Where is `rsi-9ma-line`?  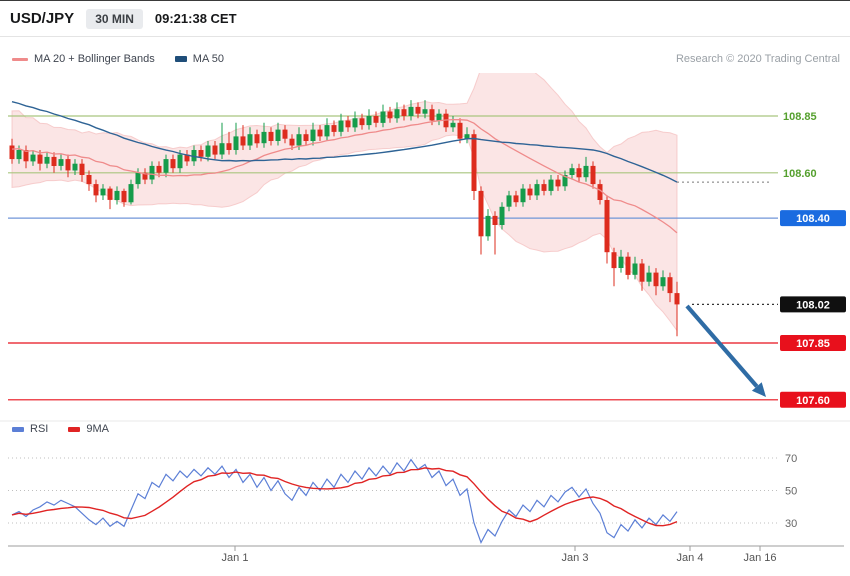 rsi-9ma-line is located at coordinates (344, 497).